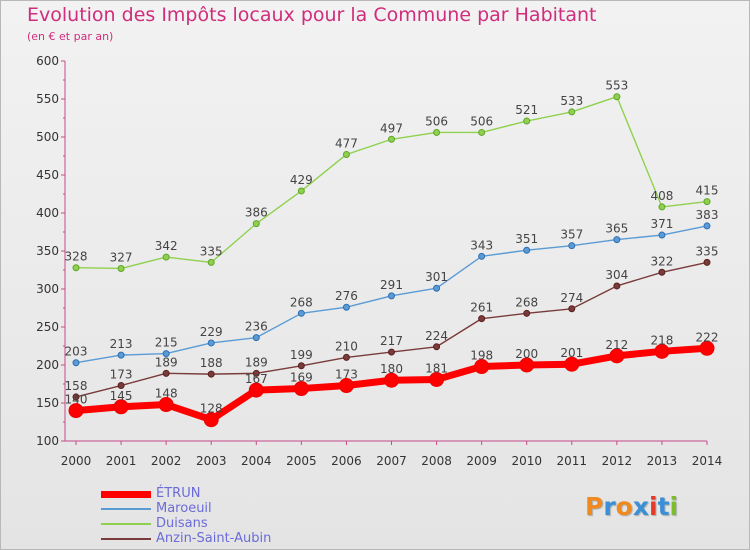  What do you see at coordinates (121, 257) in the screenshot?
I see `data-label-2: 327` at bounding box center [121, 257].